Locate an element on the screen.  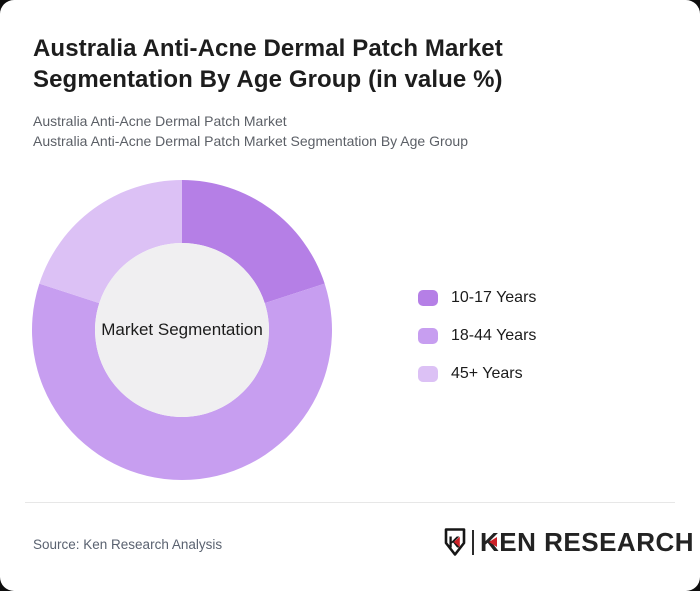
chart-legend: 10-17 Years 18-44 Years 45+ Years is located at coordinates (477, 345).